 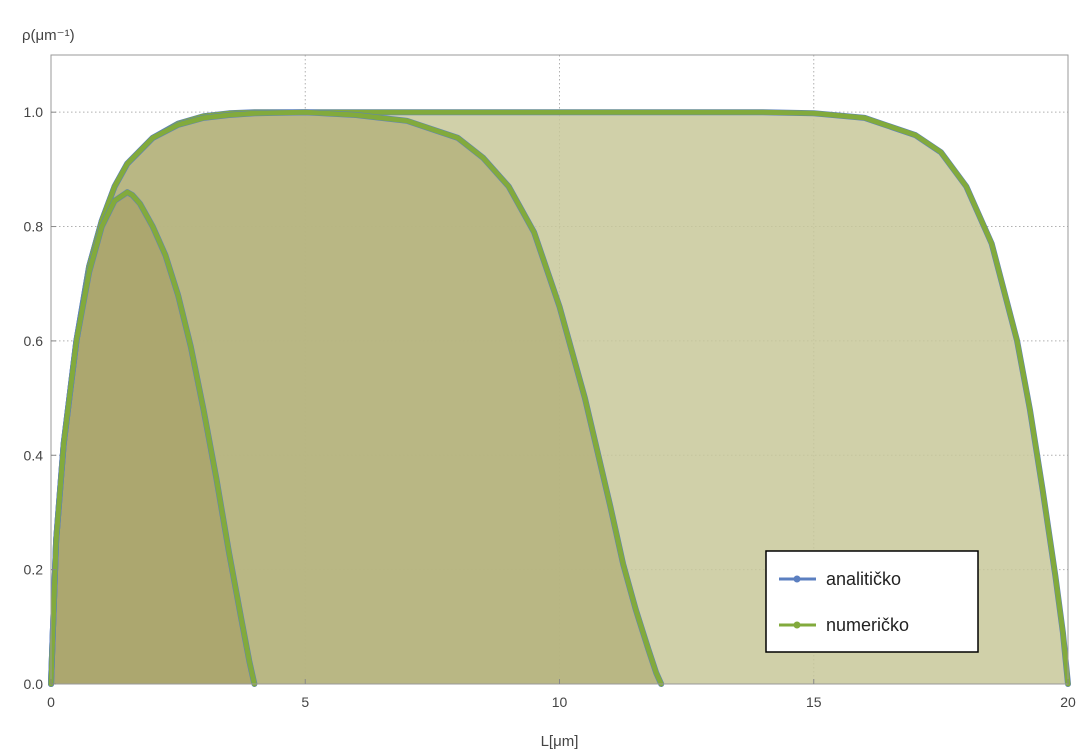 I want to click on y-tick-label: 0.6, so click(x=34, y=341).